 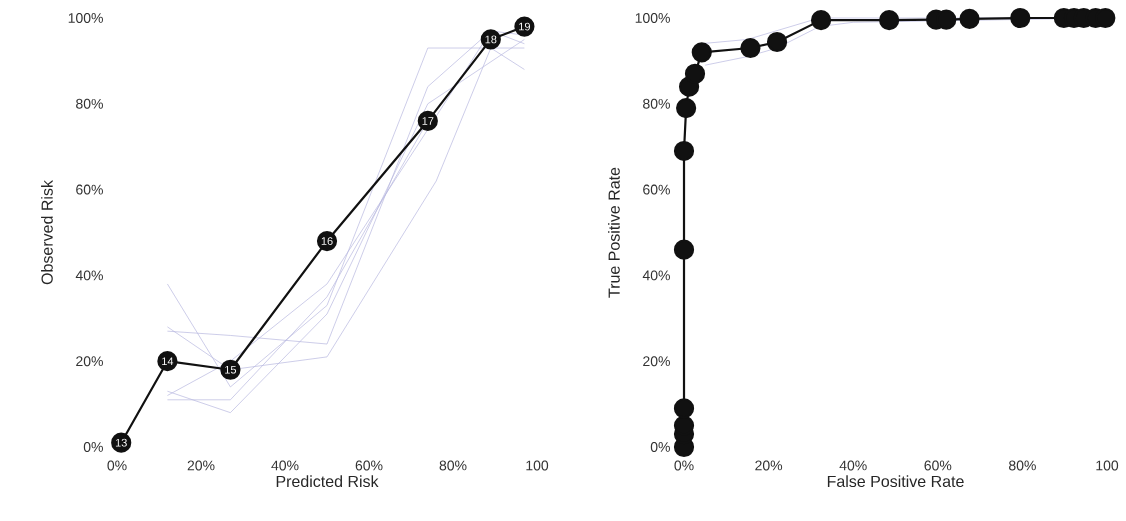 What do you see at coordinates (895, 481) in the screenshot?
I see `x-axis-title: False Positive Rate` at bounding box center [895, 481].